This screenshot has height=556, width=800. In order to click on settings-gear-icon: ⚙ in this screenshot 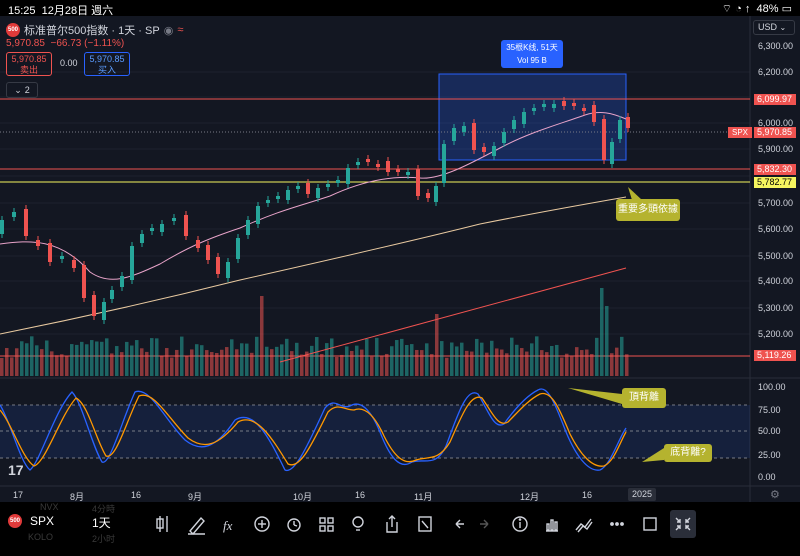, I will do `click(775, 495)`.